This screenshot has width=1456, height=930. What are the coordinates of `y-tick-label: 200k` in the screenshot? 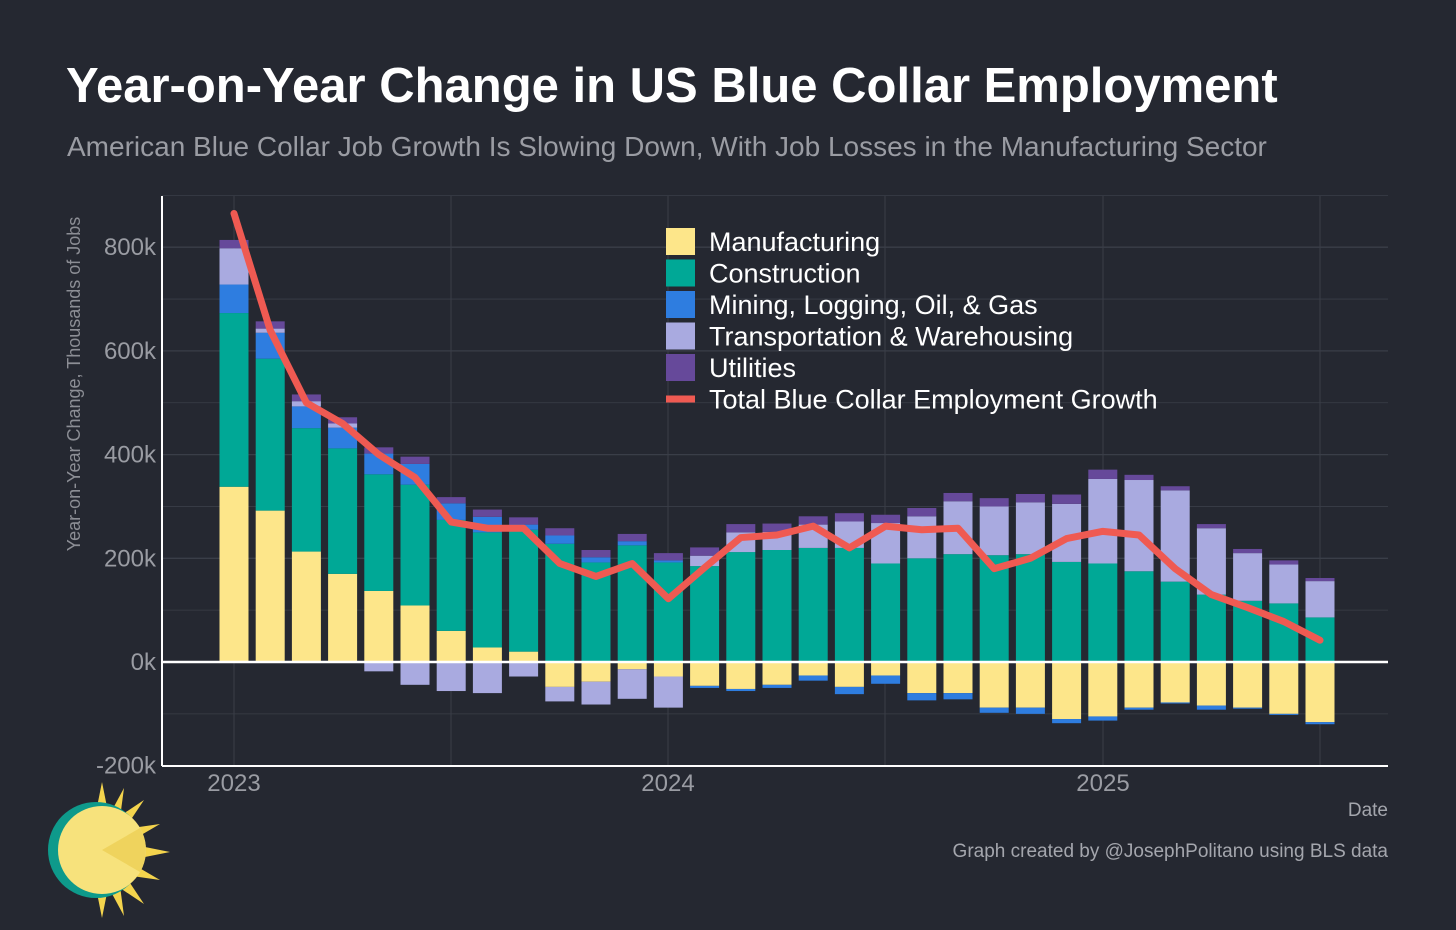 It's located at (130, 558).